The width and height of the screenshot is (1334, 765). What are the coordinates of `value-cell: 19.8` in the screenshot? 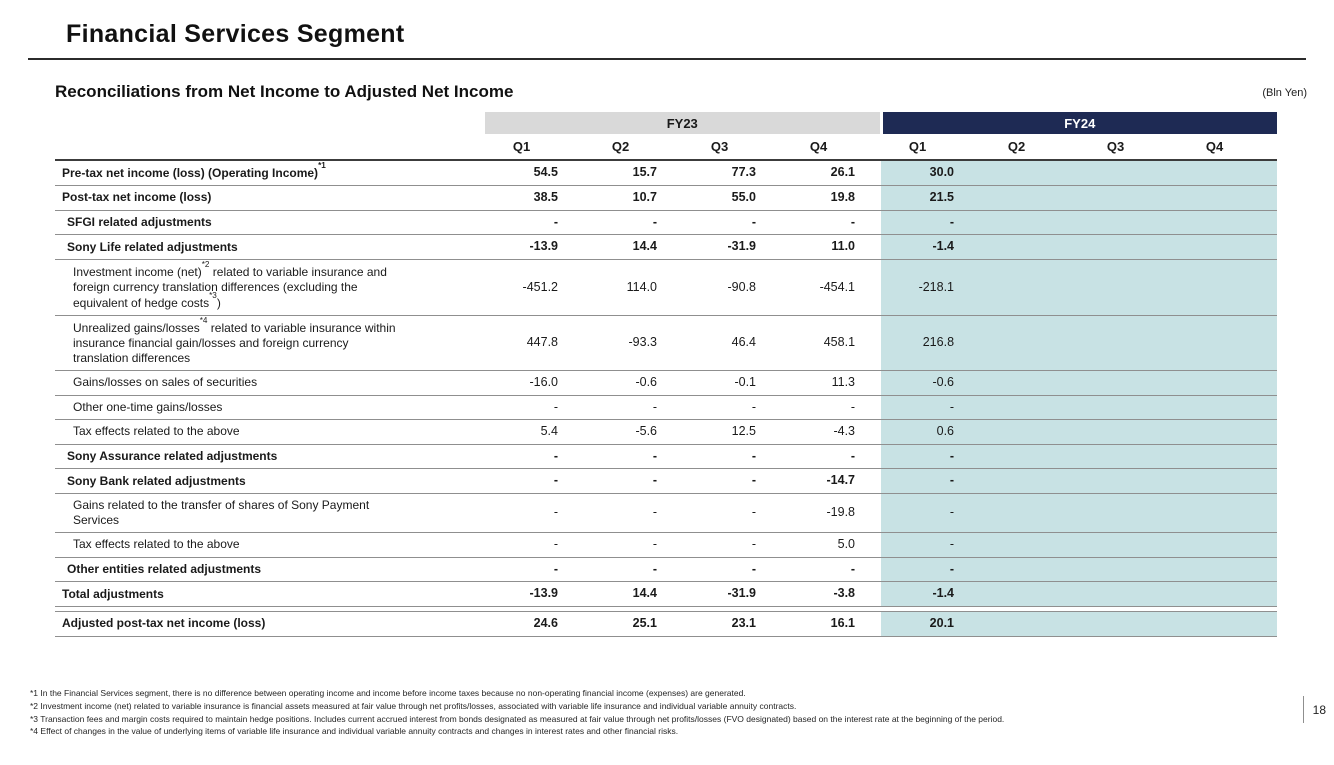 It's located at (832, 198).